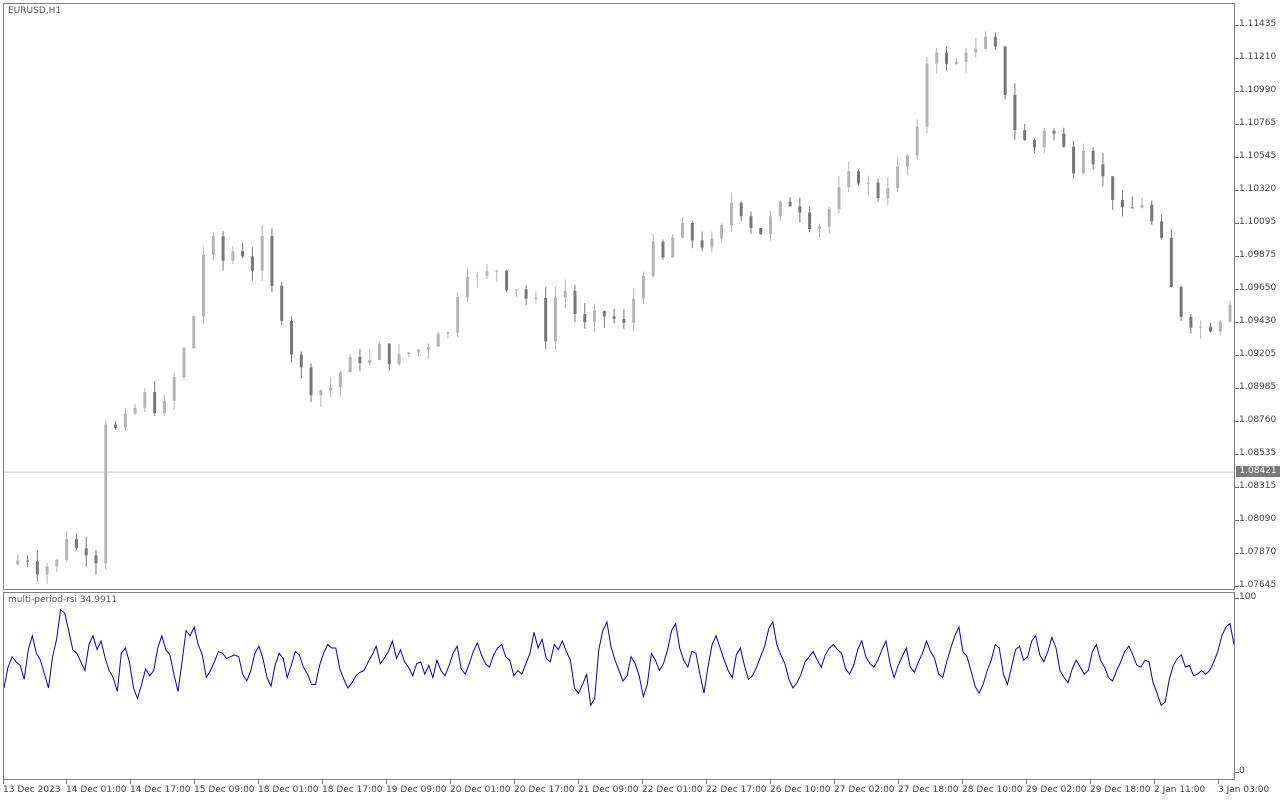 The width and height of the screenshot is (1280, 800). Describe the element at coordinates (608, 787) in the screenshot. I see `time-tick-label: 21 Dec 09:00` at that location.